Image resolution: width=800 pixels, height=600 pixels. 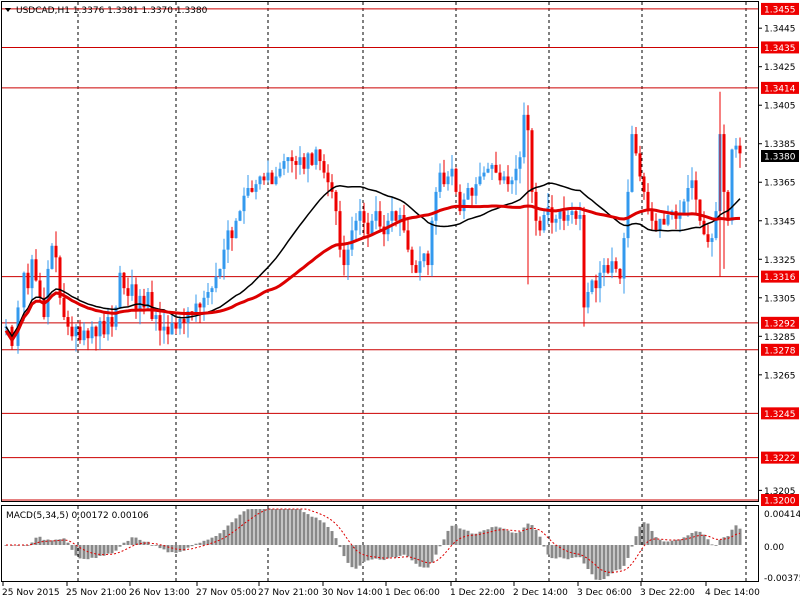 I want to click on time-label: 27 Nov 21:00, so click(x=288, y=593).